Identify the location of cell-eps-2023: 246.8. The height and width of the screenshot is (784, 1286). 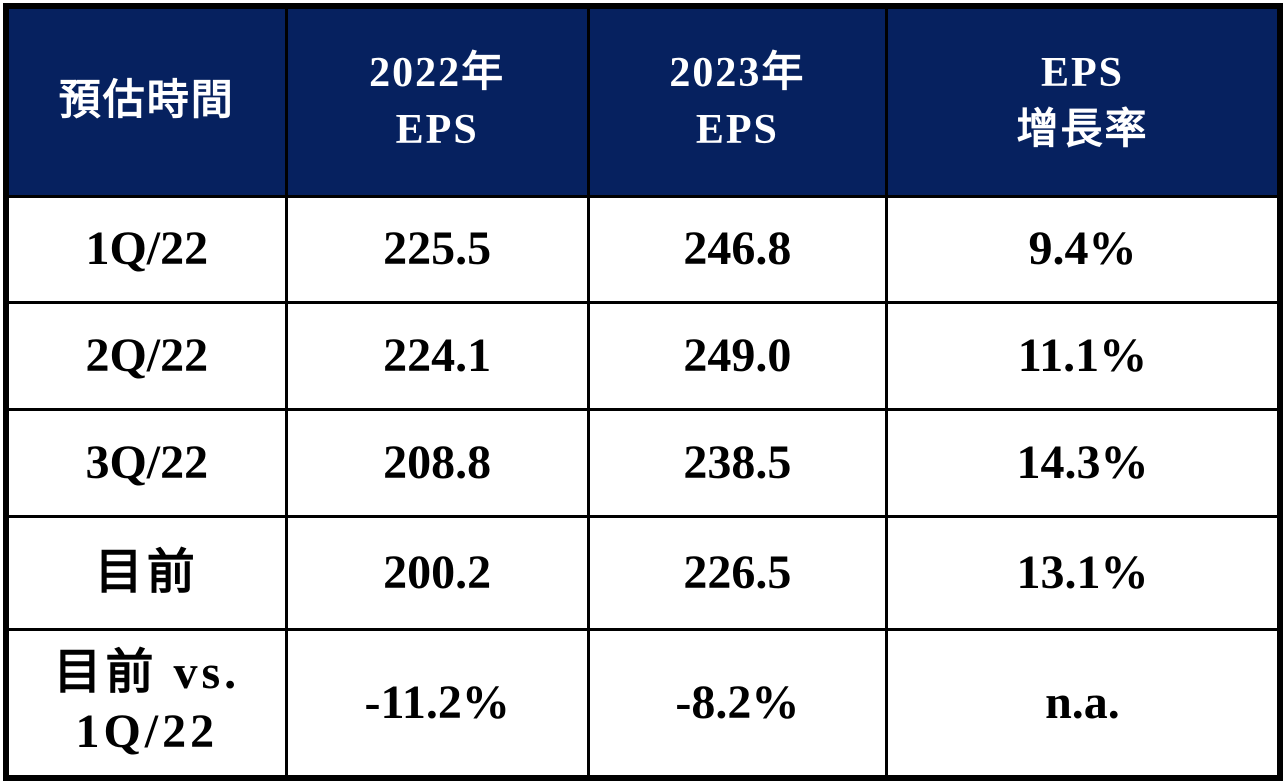
(737, 249).